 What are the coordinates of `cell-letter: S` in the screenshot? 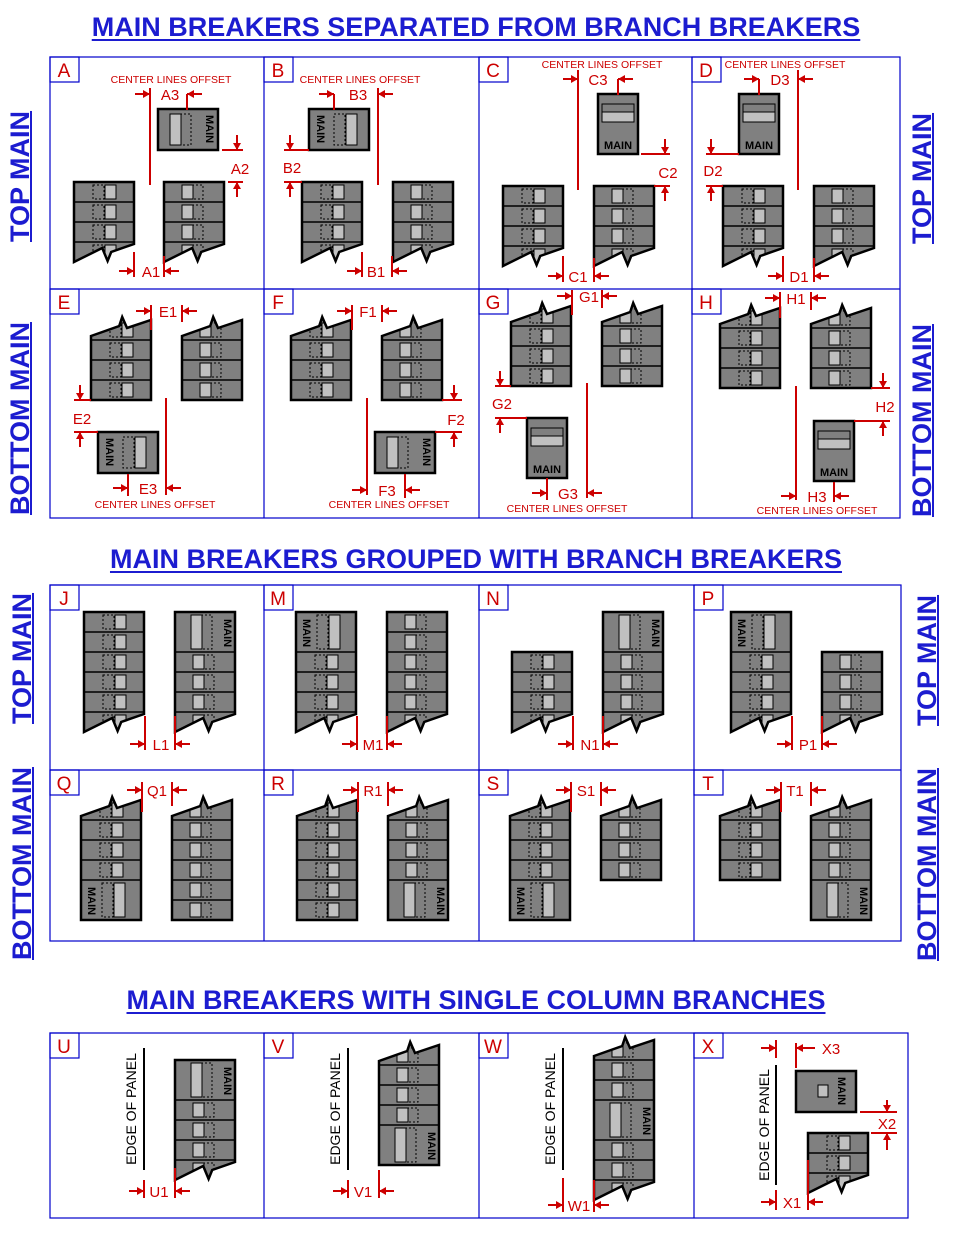 It's located at (493, 784).